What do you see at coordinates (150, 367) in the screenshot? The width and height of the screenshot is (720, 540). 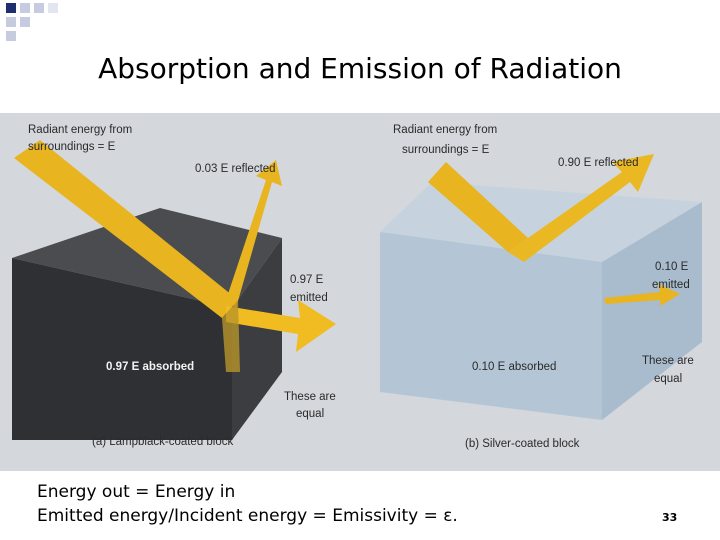 I see `absorbed-label: 0.97 E absorbed` at bounding box center [150, 367].